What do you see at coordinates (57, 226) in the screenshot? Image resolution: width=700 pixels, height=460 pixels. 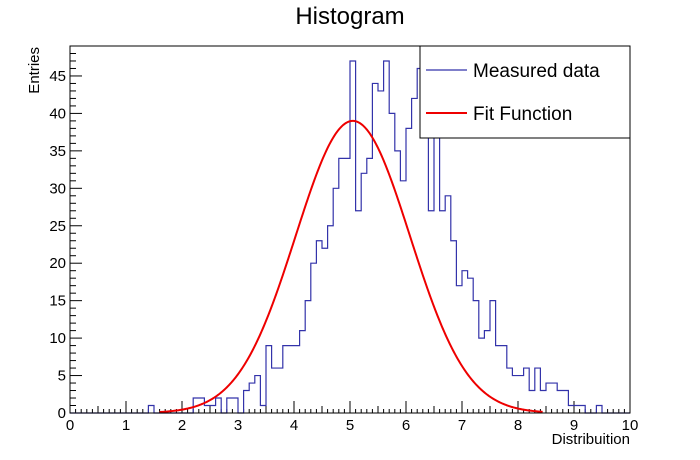 I see `y-tick-label: 25` at bounding box center [57, 226].